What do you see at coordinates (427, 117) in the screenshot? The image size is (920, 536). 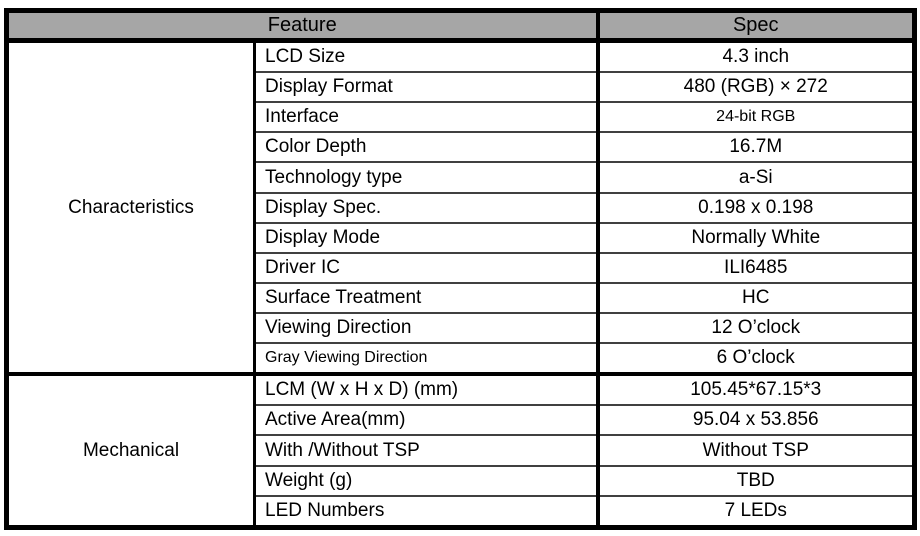 I see `feature-cell: Interface` at bounding box center [427, 117].